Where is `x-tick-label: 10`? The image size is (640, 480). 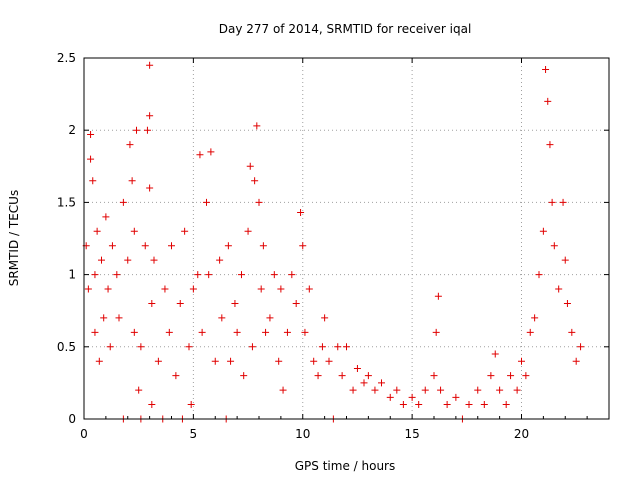
x-tick-label: 10 is located at coordinates (302, 434).